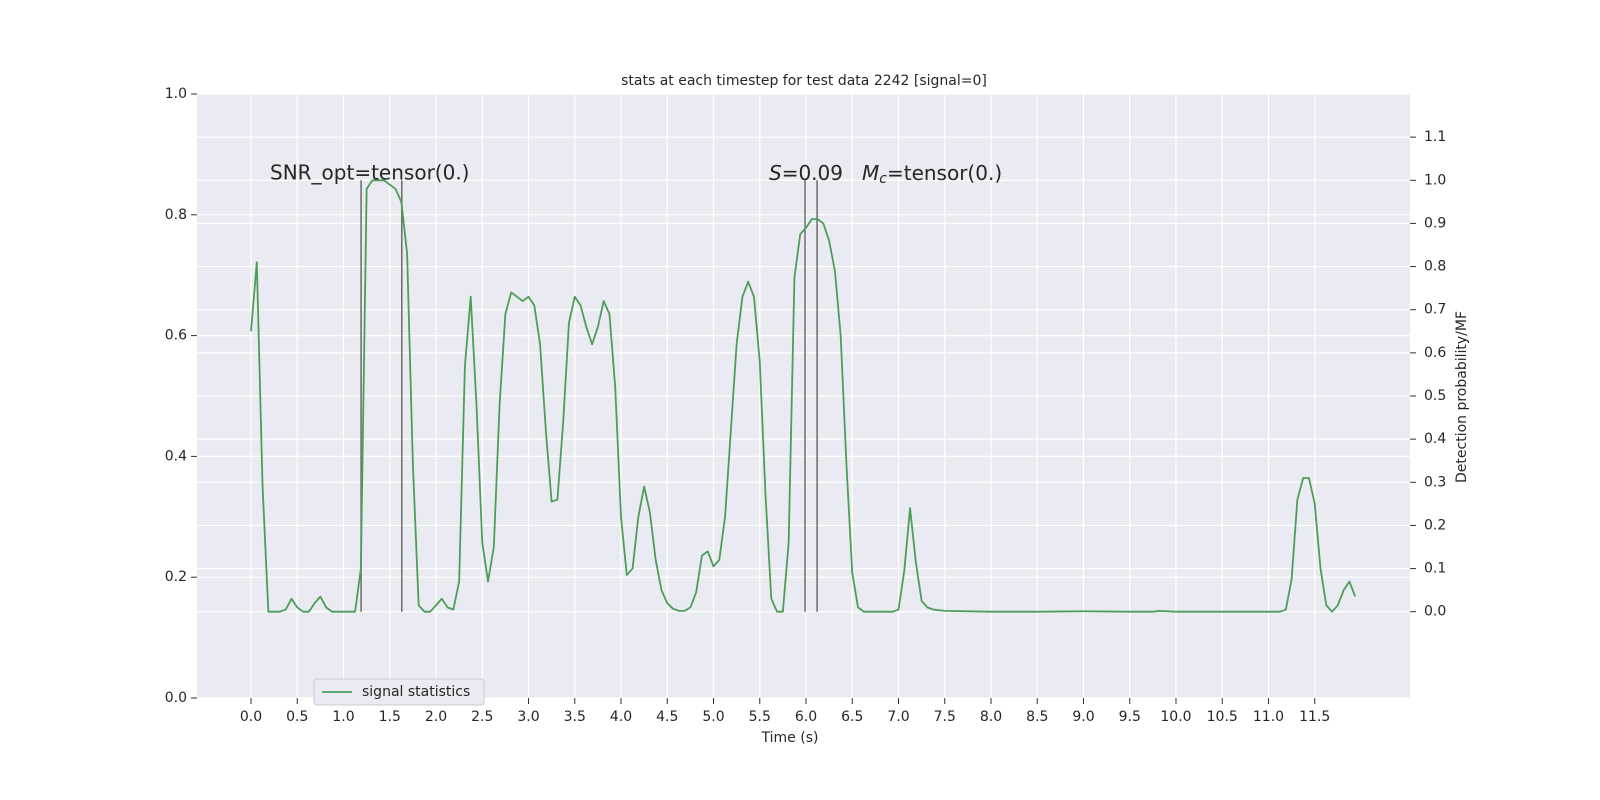  Describe the element at coordinates (852, 717) in the screenshot. I see `x-tick-label: 6.5` at that location.